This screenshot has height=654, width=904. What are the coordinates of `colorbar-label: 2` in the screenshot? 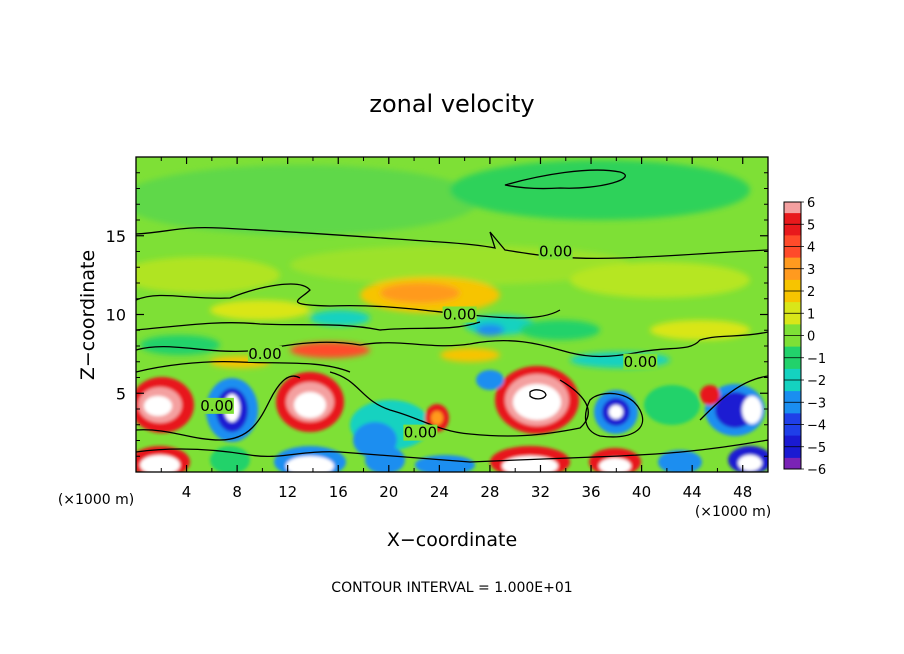 It's located at (811, 292).